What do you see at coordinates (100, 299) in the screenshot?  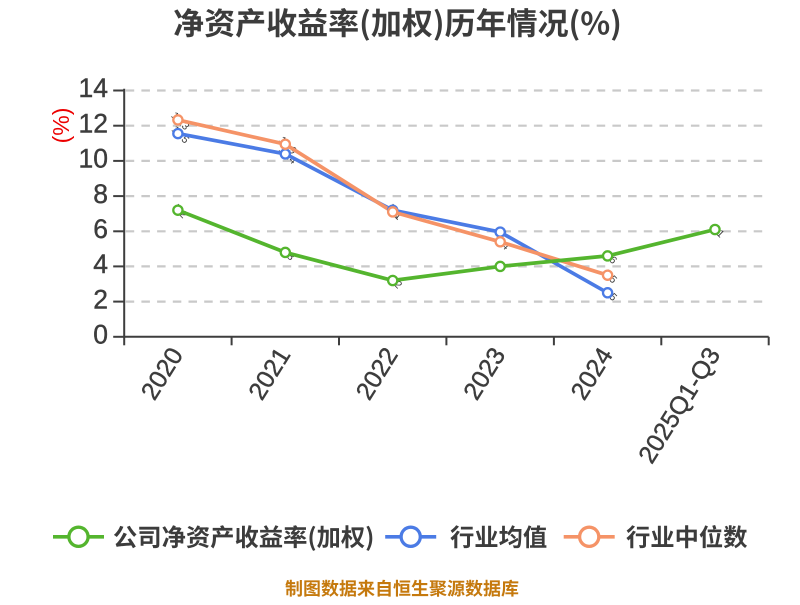 I see `svg-text: 2` at bounding box center [100, 299].